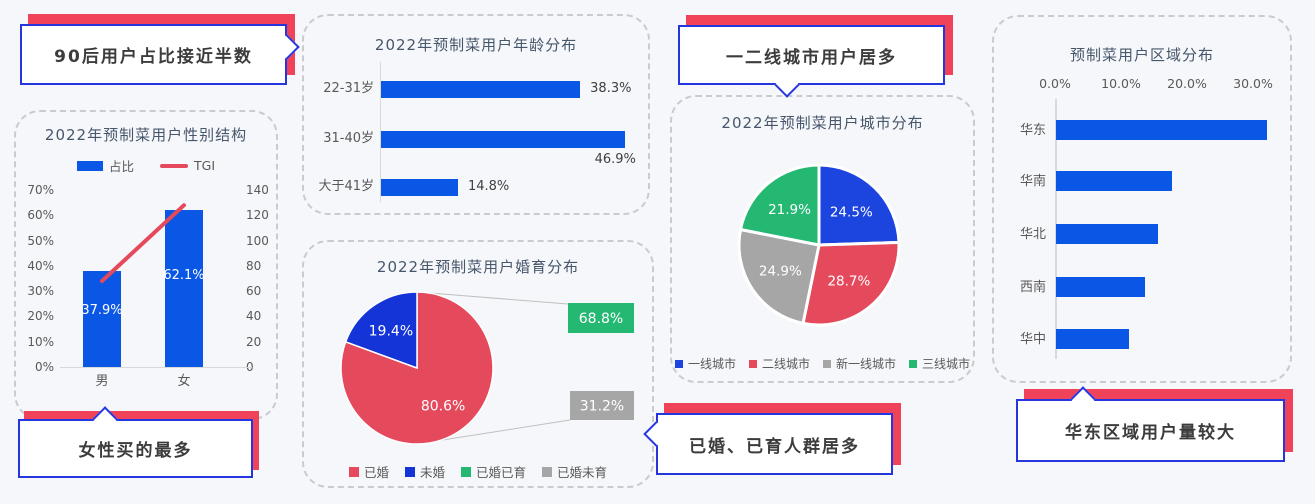  Describe the element at coordinates (779, 363) in the screenshot. I see `legend-item: 二线城市` at that location.